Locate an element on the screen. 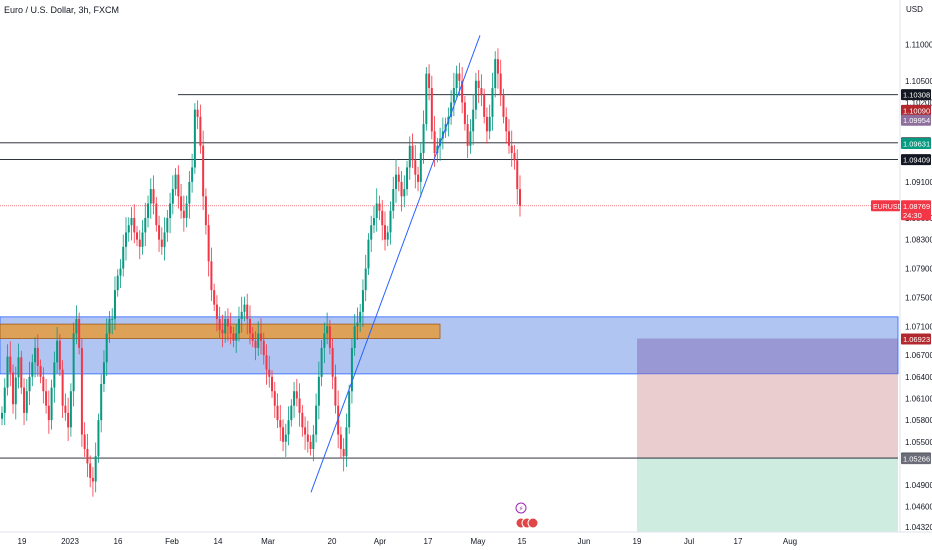 The image size is (932, 550). current-price-label: 1.08769 is located at coordinates (916, 206).